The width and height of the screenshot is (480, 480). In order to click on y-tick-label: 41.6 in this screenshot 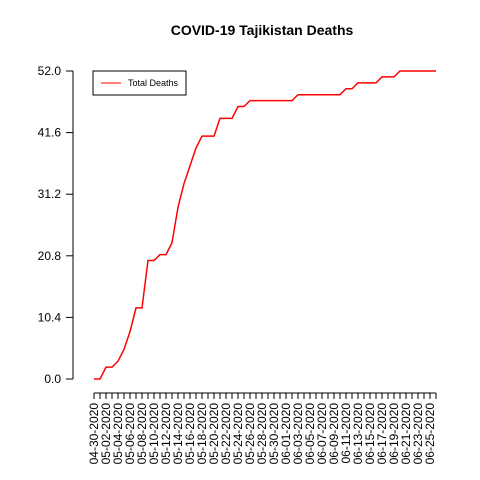, I will do `click(50, 133)`.